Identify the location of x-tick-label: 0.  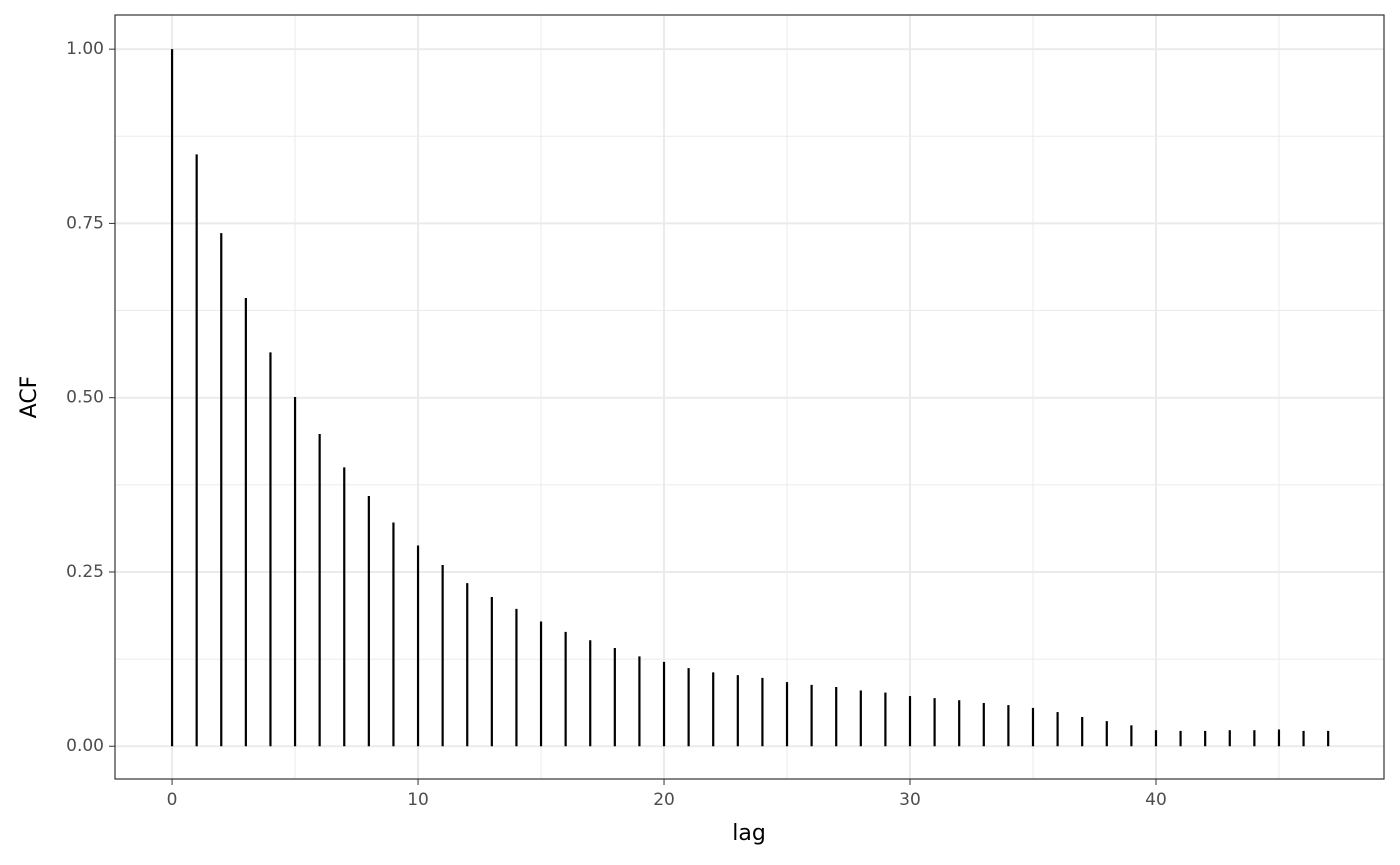
(172, 800).